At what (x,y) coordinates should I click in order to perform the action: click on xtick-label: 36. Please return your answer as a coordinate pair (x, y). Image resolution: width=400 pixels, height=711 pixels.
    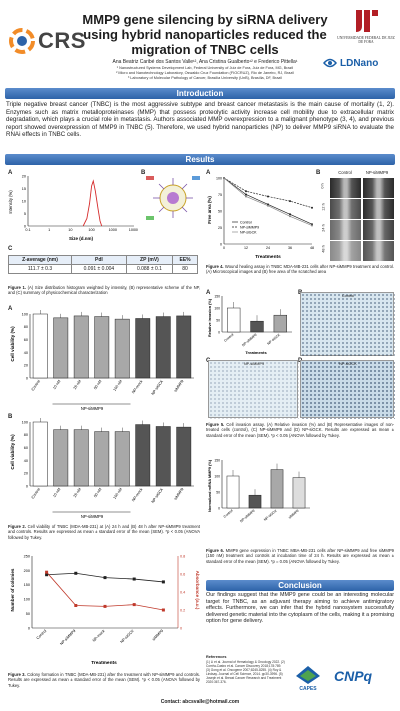
    Looking at the image, I should click on (290, 248).